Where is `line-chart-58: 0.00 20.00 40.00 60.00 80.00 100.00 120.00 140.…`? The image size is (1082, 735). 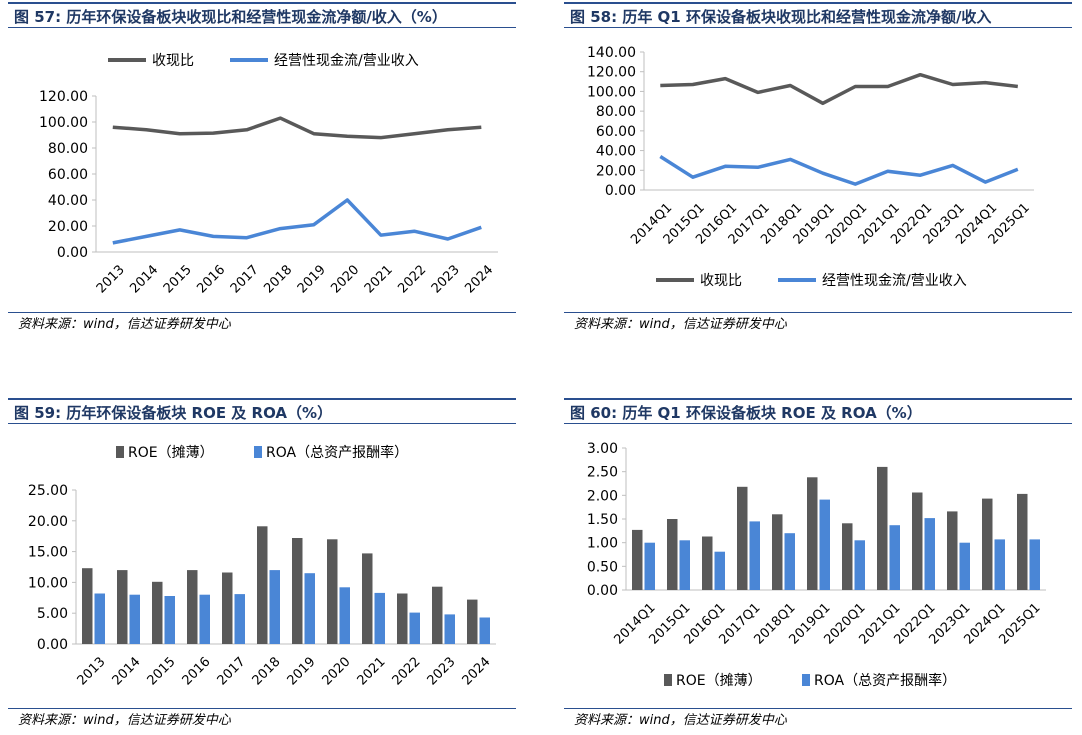
line-chart-58: 0.00 20.00 40.00 60.00 80.00 100.00 120.00 140.… is located at coordinates (810, 167).